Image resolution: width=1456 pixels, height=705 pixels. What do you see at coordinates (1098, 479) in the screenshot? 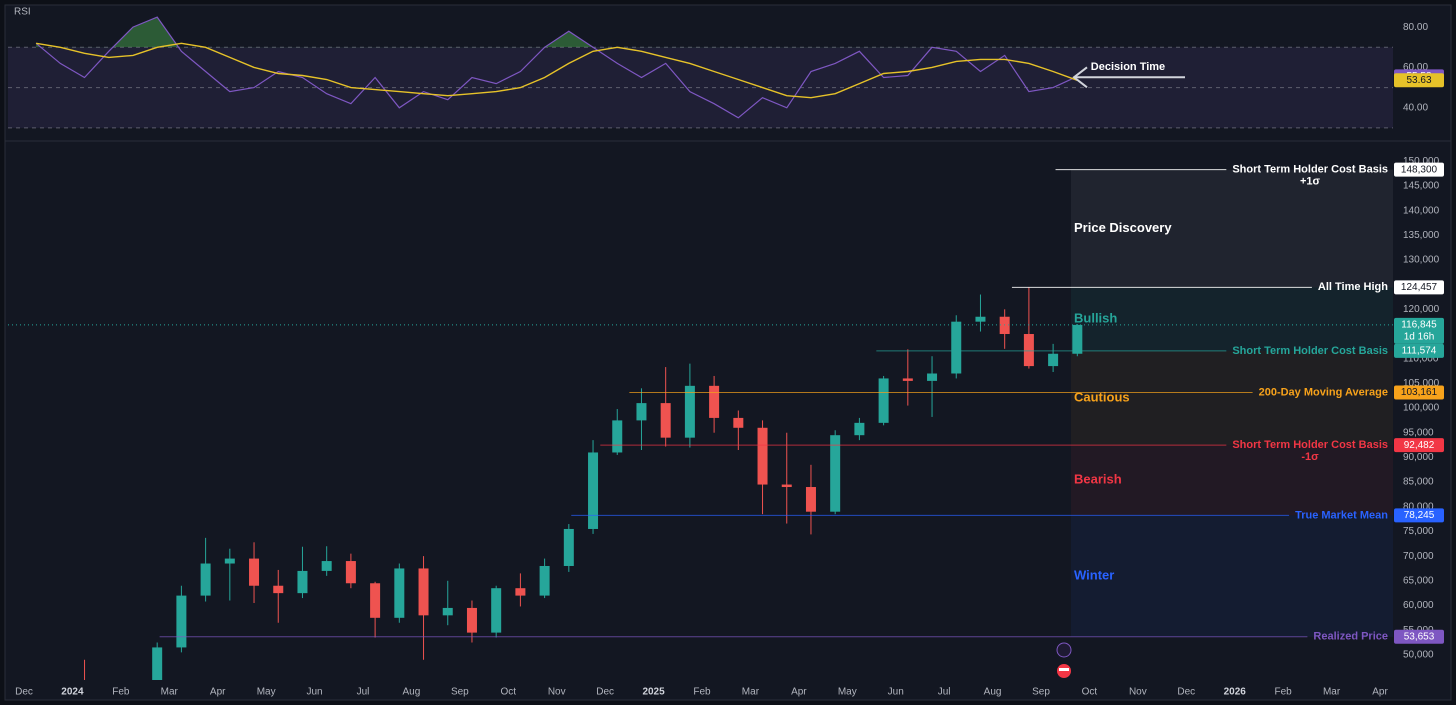
I see `zone-label: Bearish` at bounding box center [1098, 479].